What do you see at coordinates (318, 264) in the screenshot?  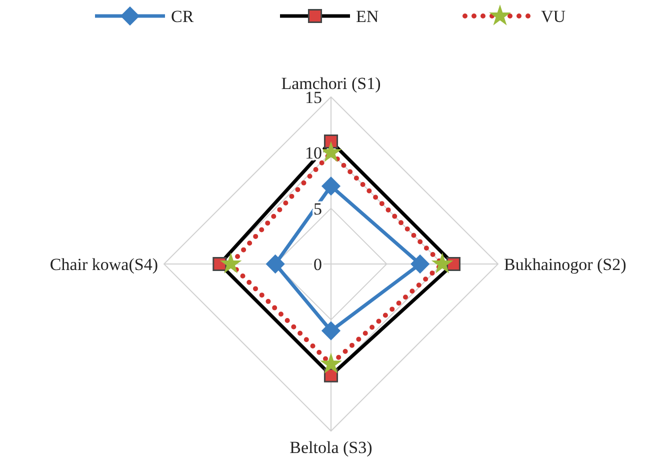 I see `y-tick-label: 0` at bounding box center [318, 264].